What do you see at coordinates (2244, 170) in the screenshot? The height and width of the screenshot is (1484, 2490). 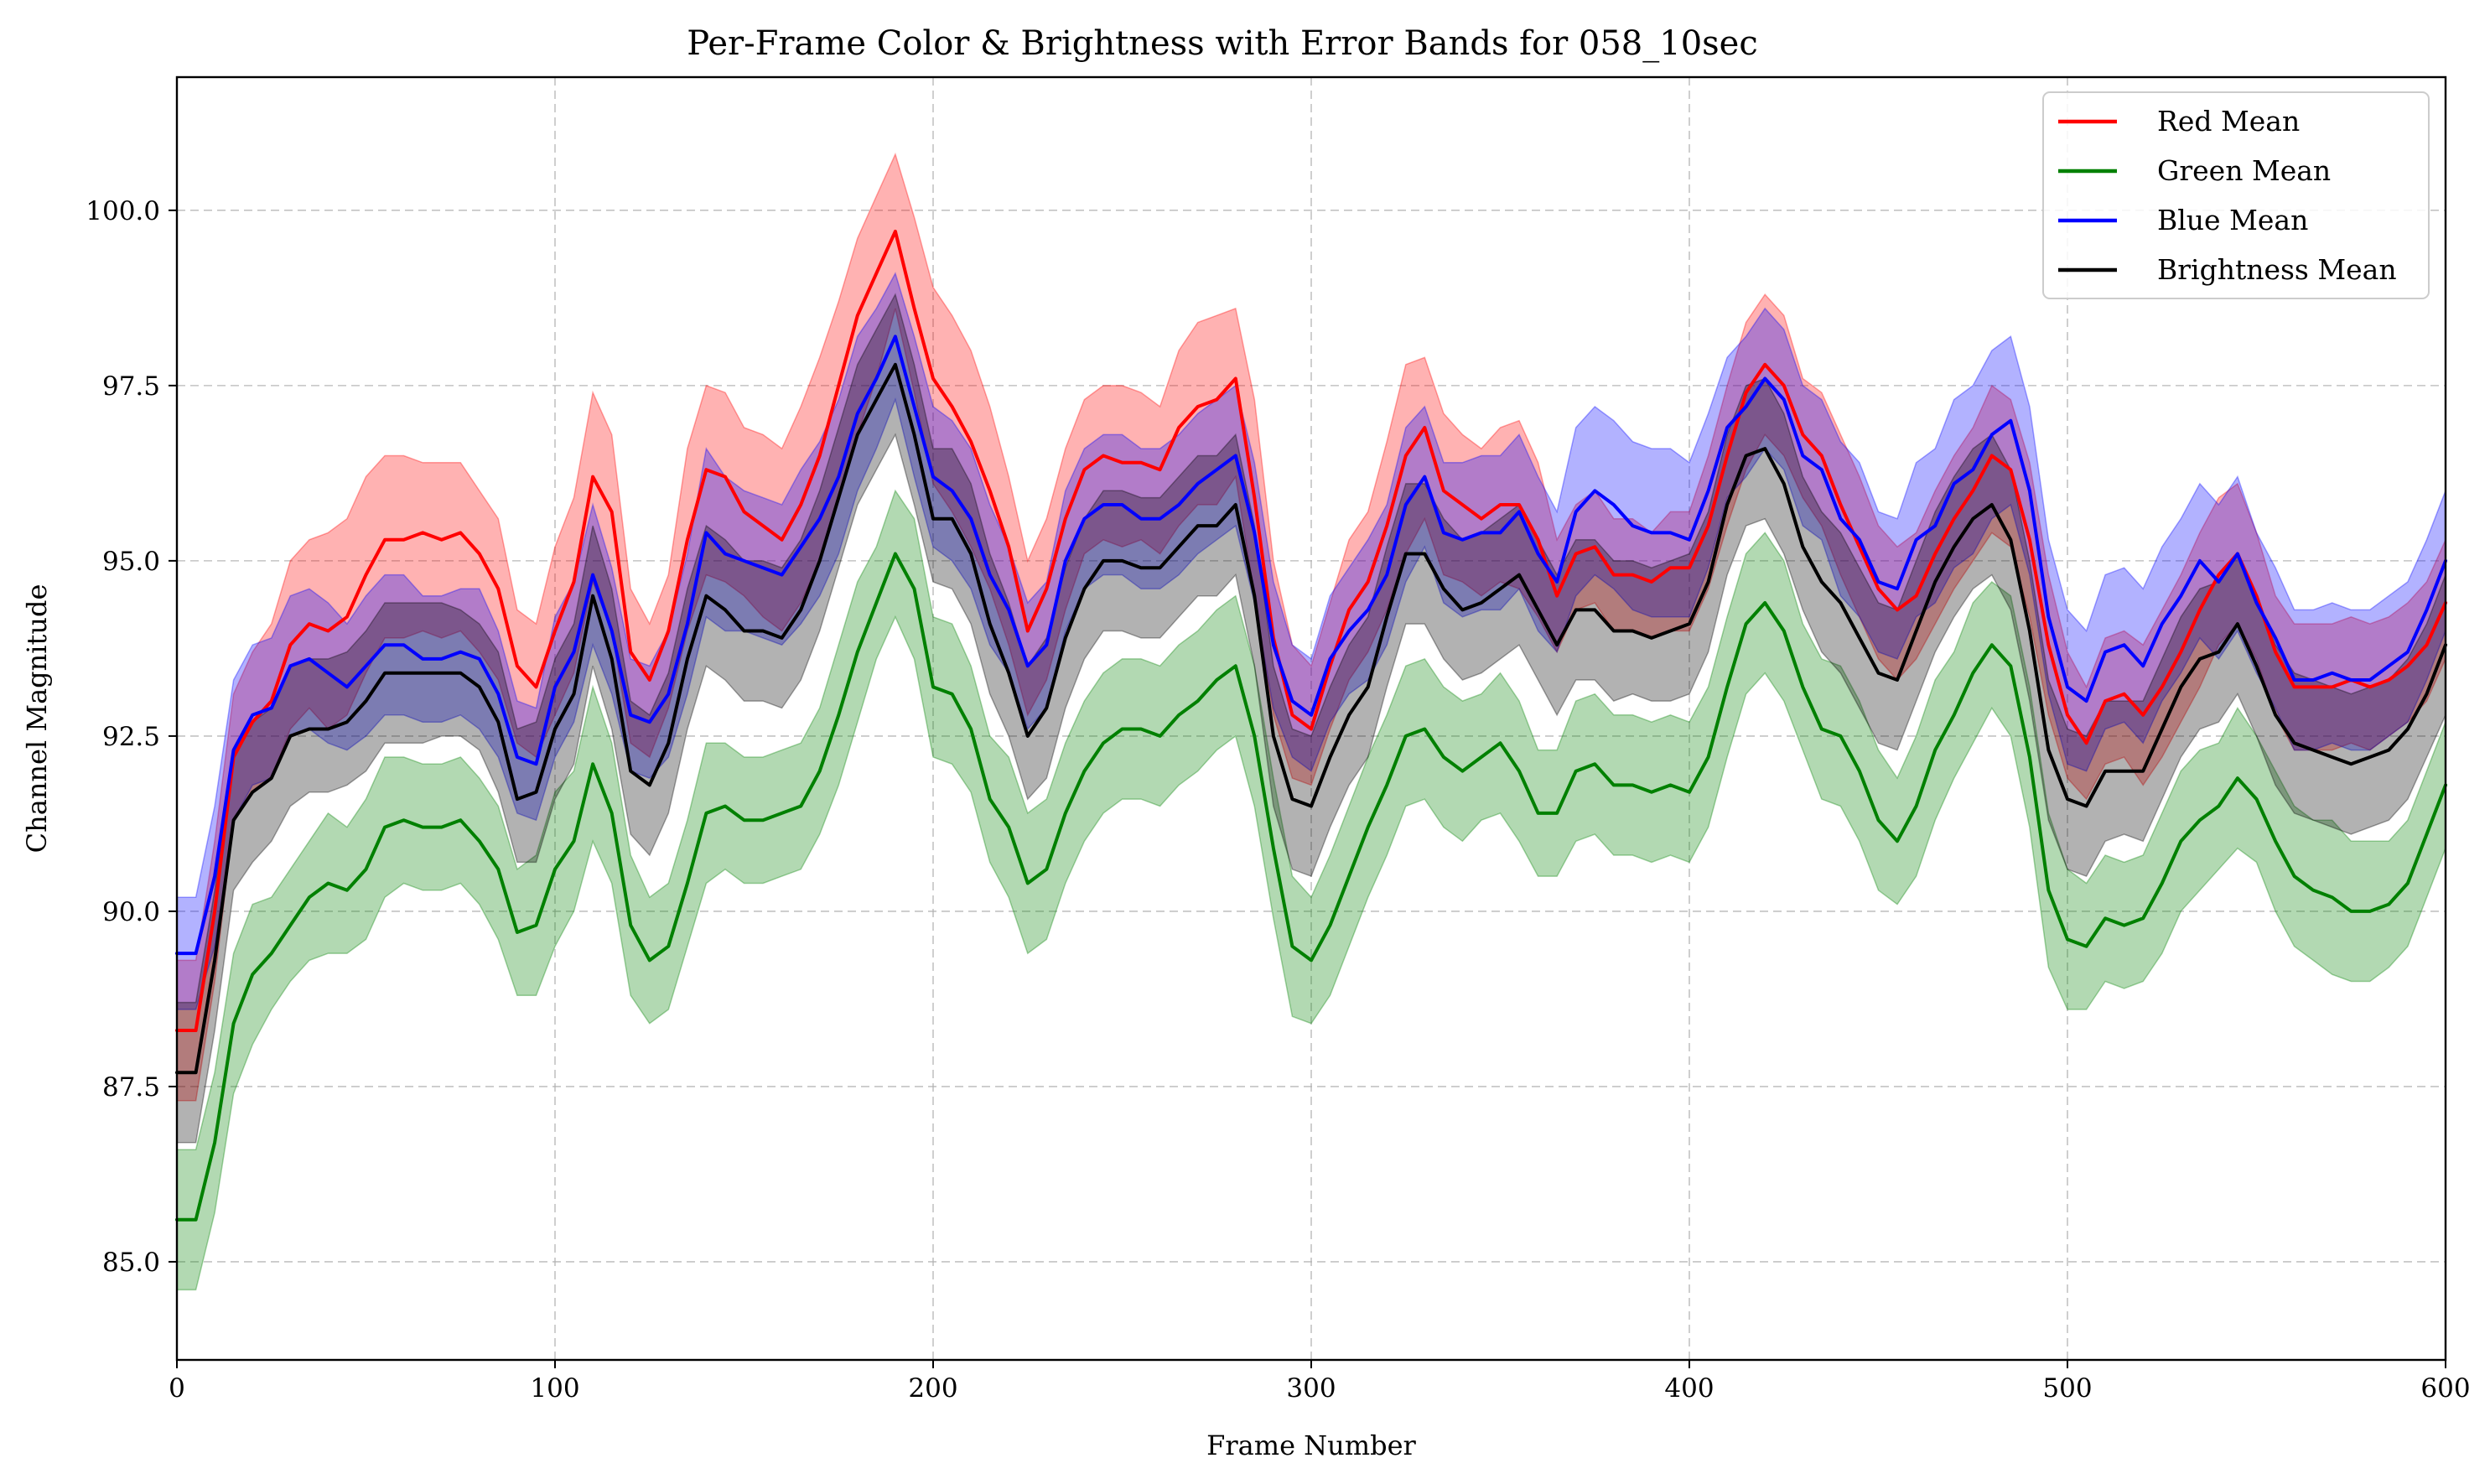 I see `legend-label-green-mean: Green Mean` at bounding box center [2244, 170].